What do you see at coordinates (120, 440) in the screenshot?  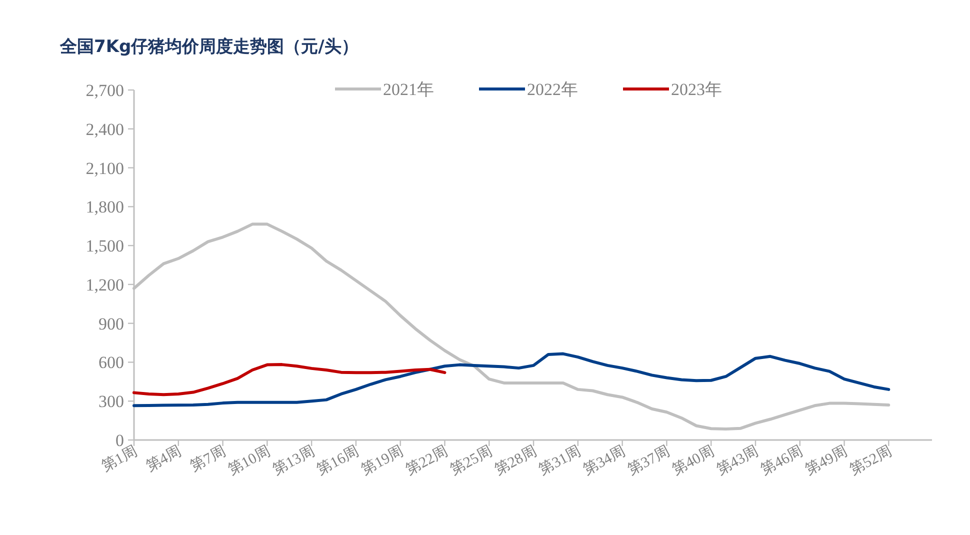 I see `y-tick-label: 0` at bounding box center [120, 440].